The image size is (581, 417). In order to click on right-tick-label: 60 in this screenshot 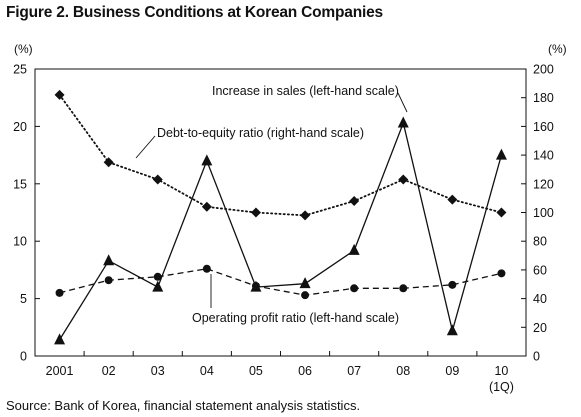, I will do `click(540, 270)`.